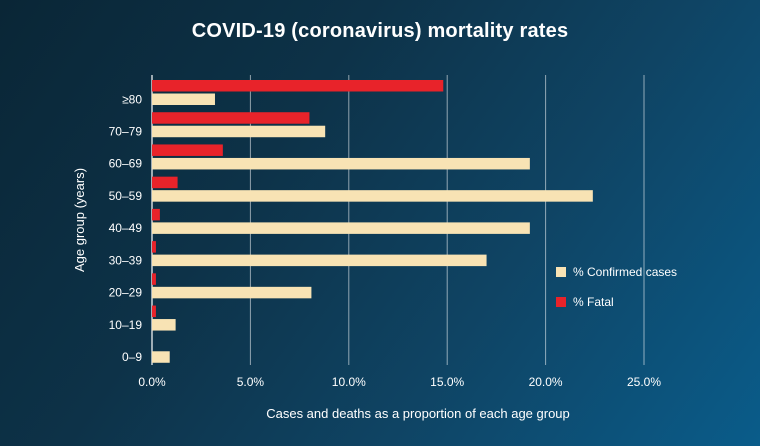  Describe the element at coordinates (79, 220) in the screenshot. I see `y-axis-title: Age group (years)` at that location.